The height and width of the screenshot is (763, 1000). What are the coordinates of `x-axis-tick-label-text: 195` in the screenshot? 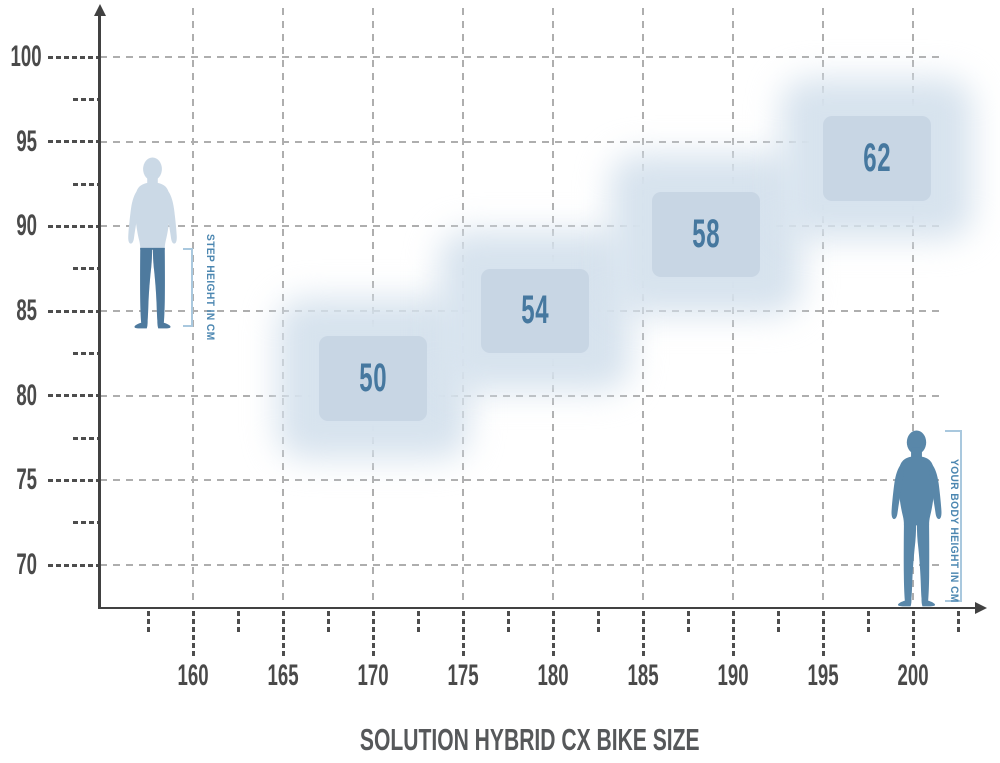 It's located at (823, 675).